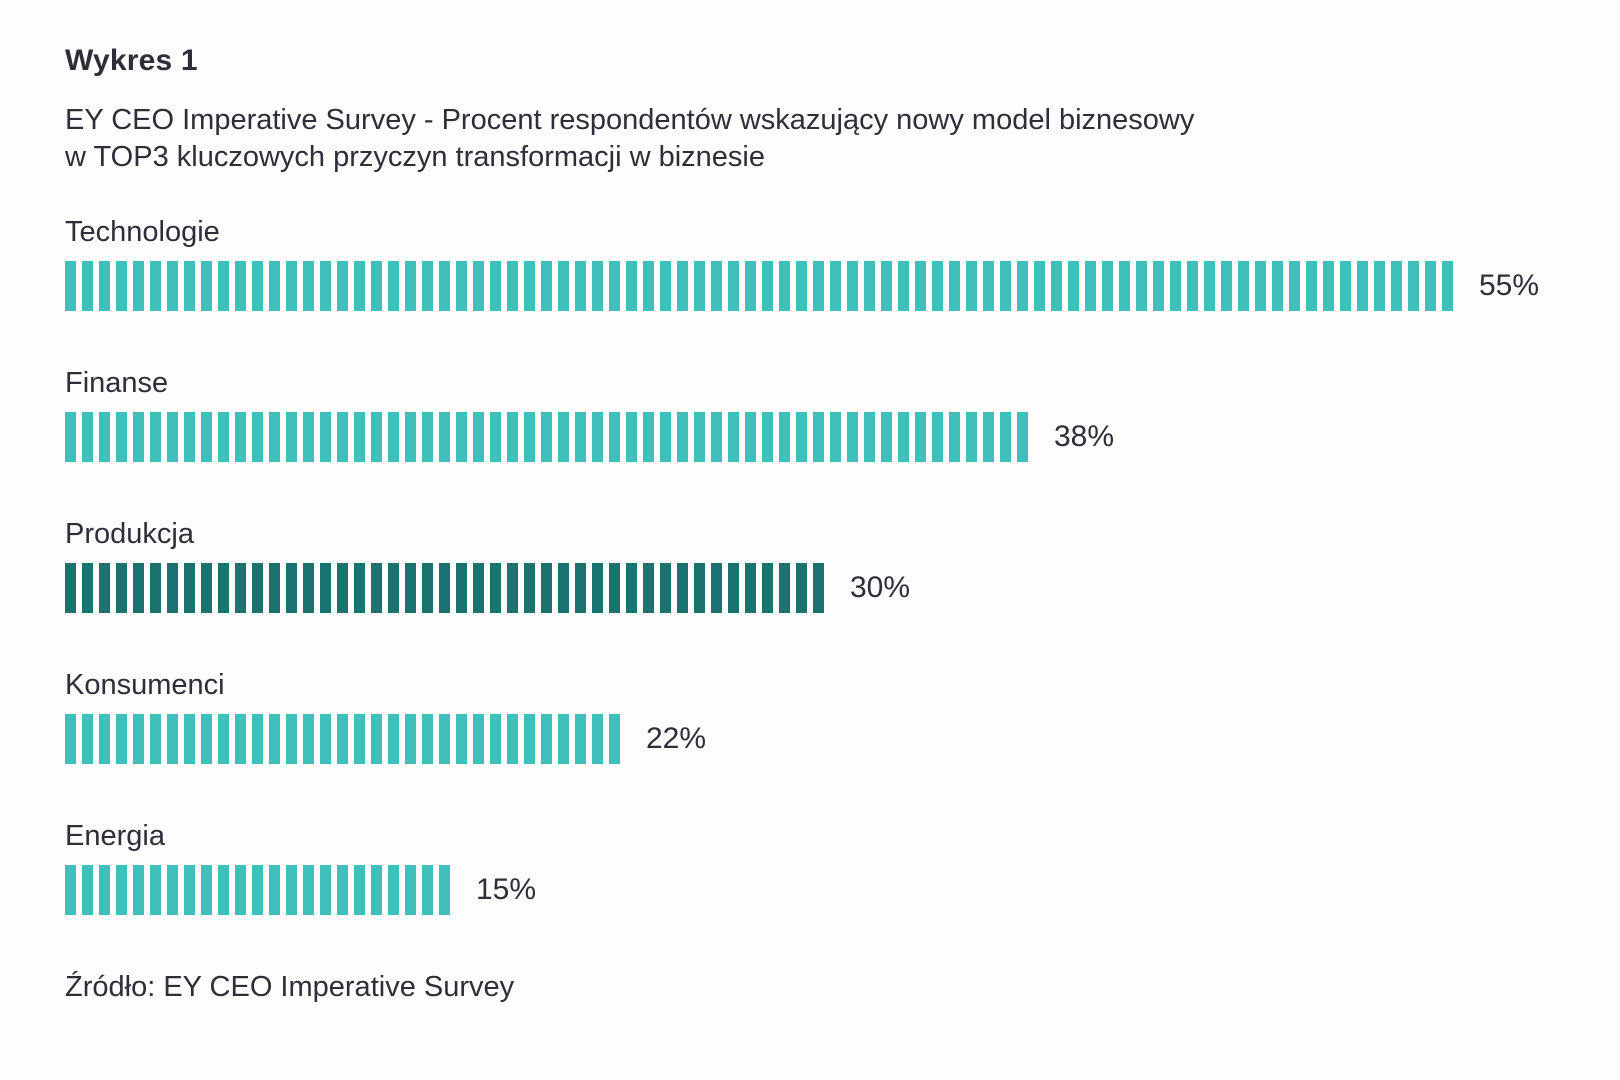  What do you see at coordinates (115, 836) in the screenshot?
I see `category-label: Energia` at bounding box center [115, 836].